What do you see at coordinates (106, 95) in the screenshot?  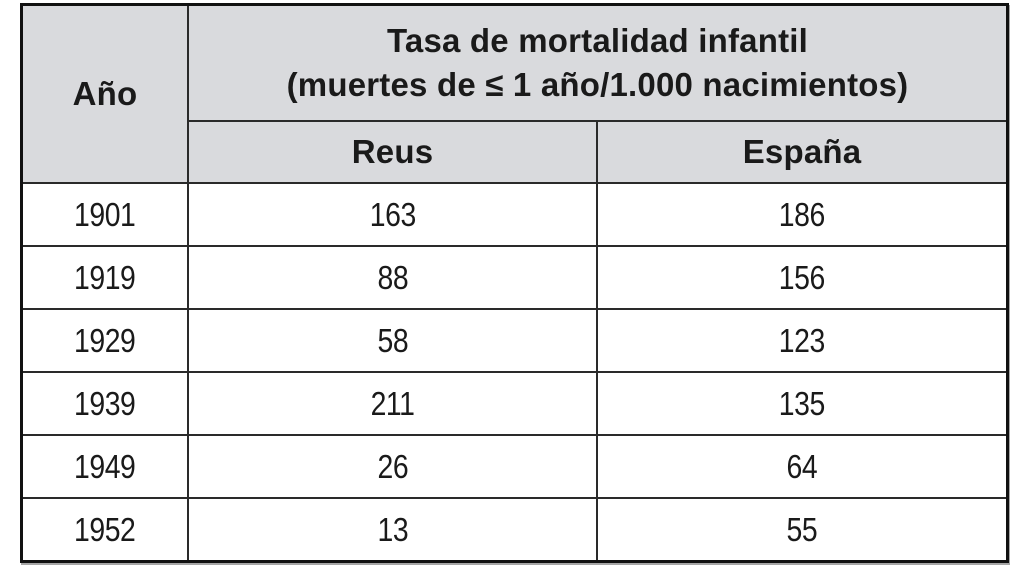 I see `year-column-header: Año` at bounding box center [106, 95].